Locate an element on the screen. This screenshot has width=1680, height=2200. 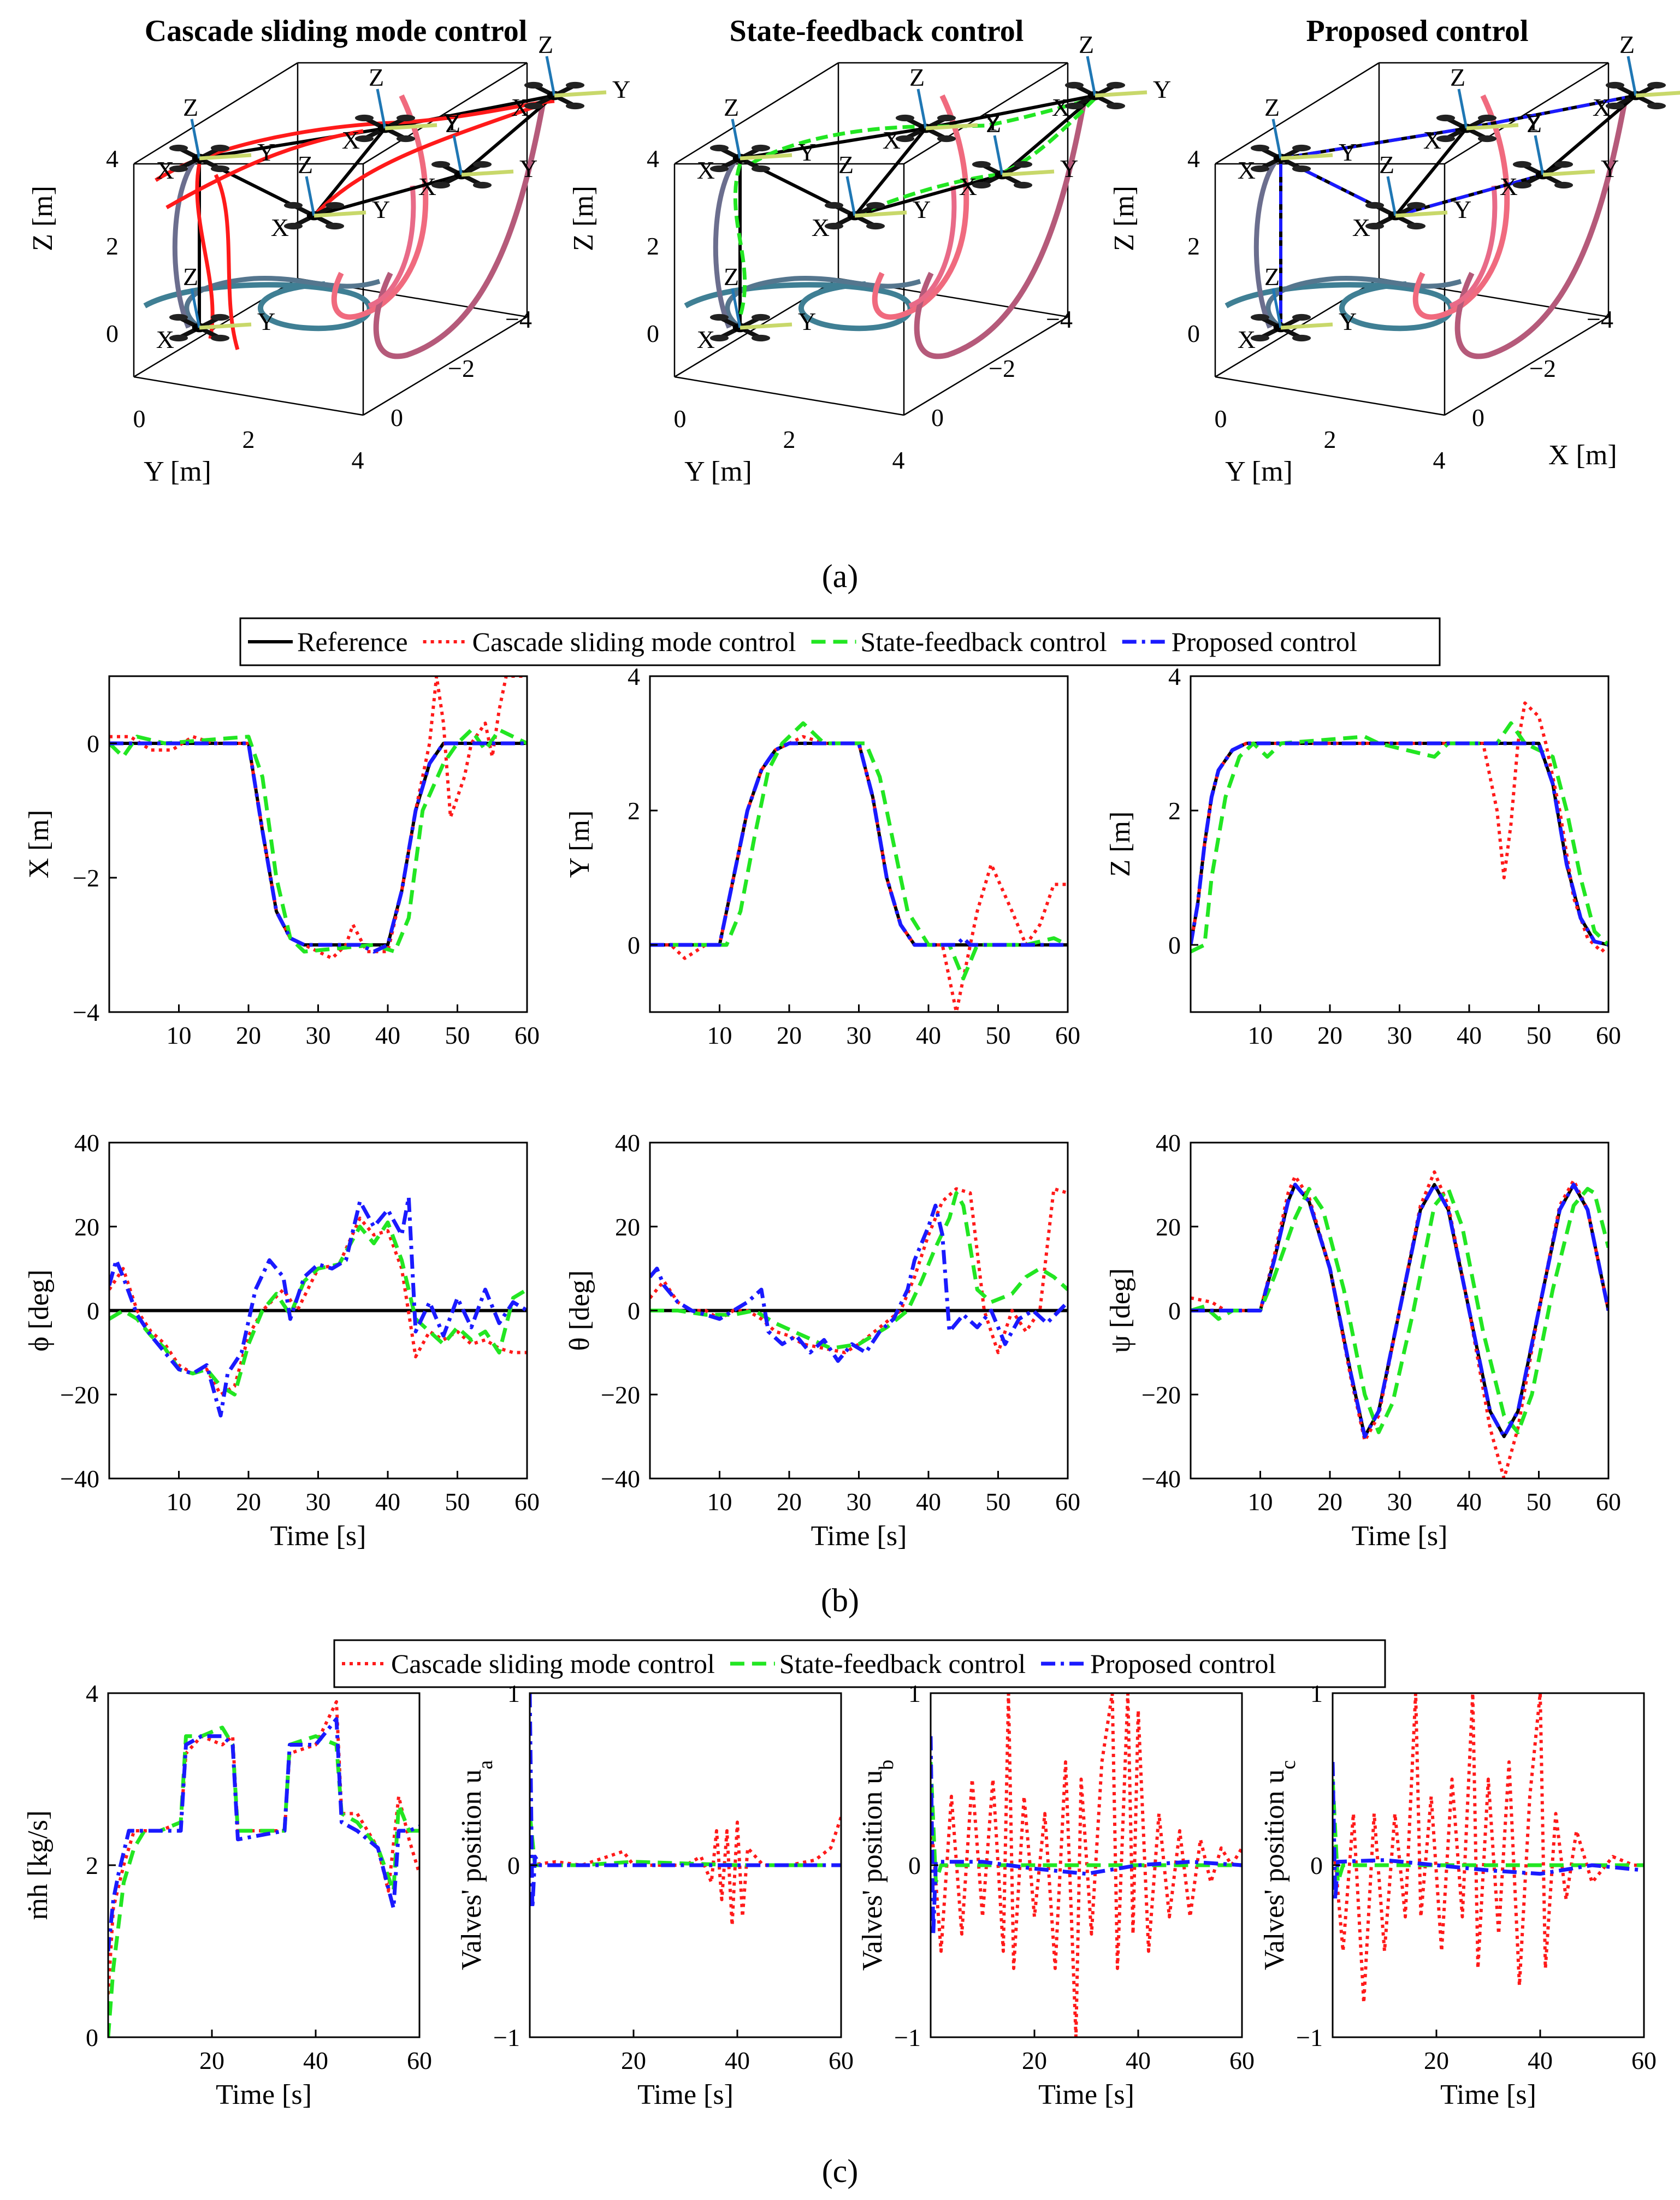
ytick-label: 20 is located at coordinates (627, 1227).